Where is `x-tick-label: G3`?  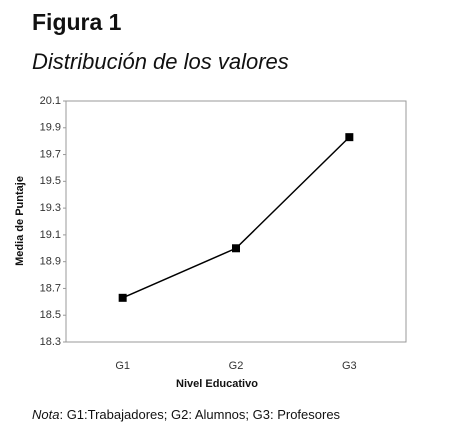
x-tick-label: G3 is located at coordinates (349, 366).